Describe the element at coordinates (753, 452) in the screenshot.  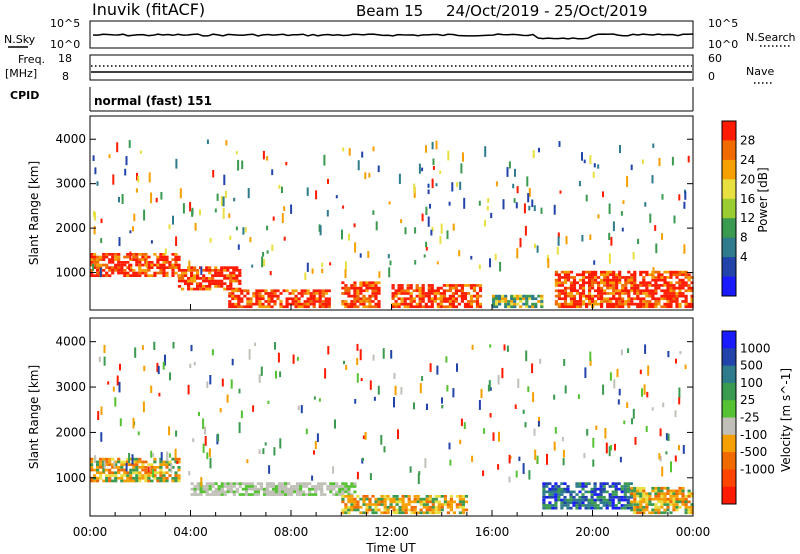
I see `colorbar-tick-label: -500` at that location.